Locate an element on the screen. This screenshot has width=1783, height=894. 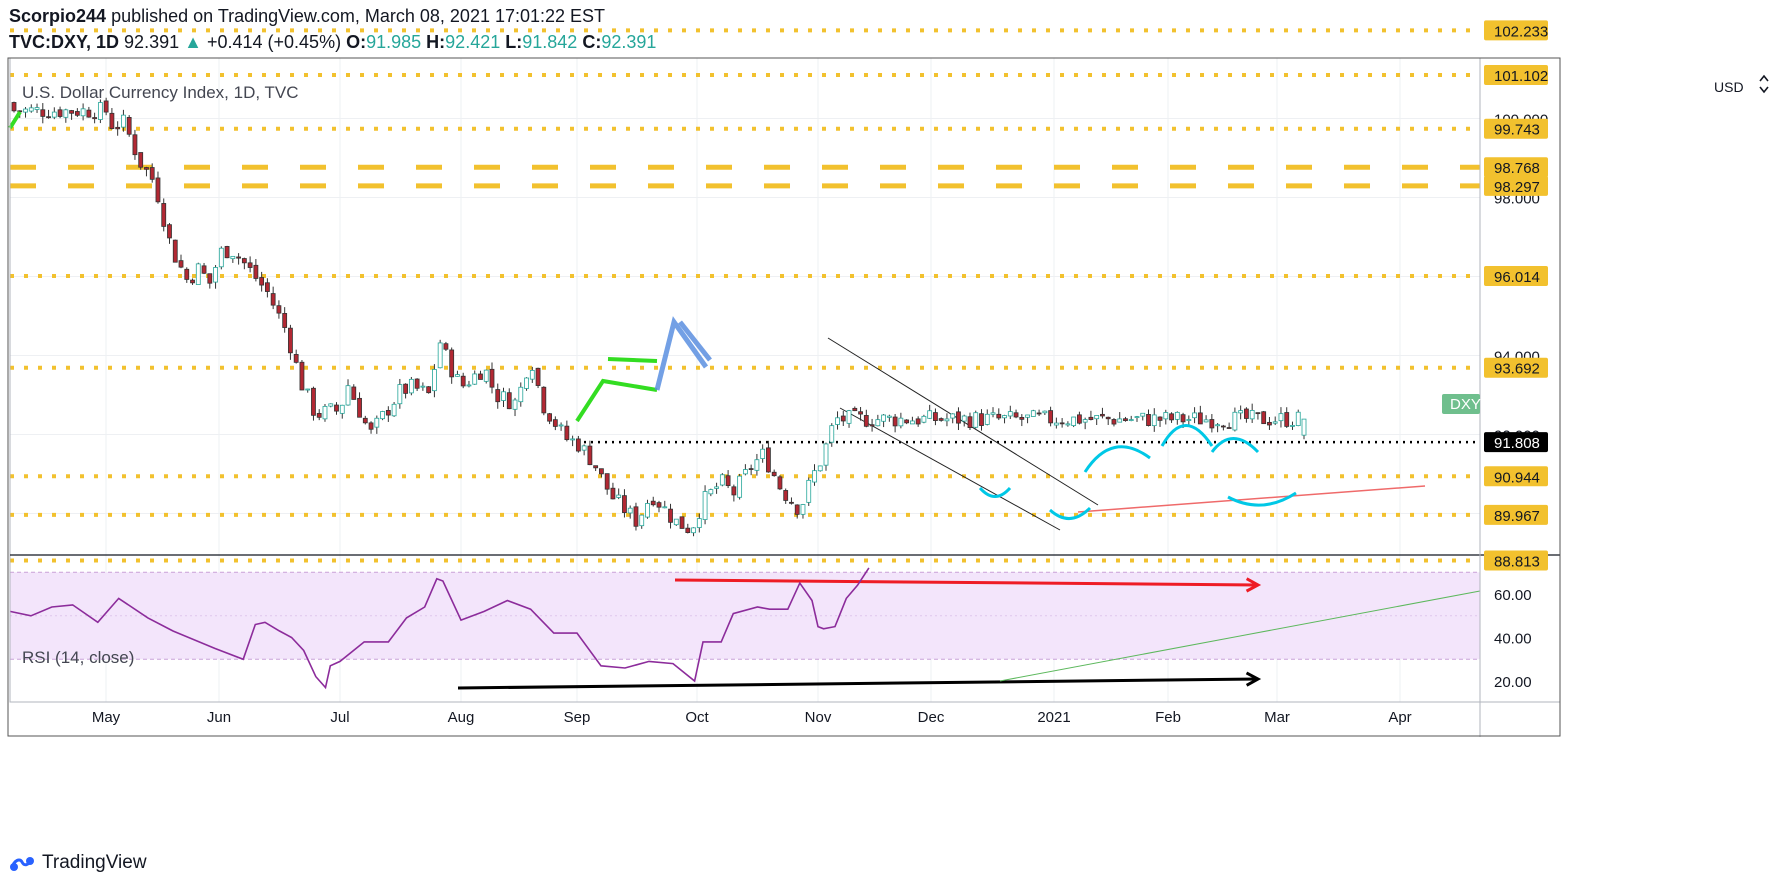
tradingview-logo-icon is located at coordinates (23, 863).